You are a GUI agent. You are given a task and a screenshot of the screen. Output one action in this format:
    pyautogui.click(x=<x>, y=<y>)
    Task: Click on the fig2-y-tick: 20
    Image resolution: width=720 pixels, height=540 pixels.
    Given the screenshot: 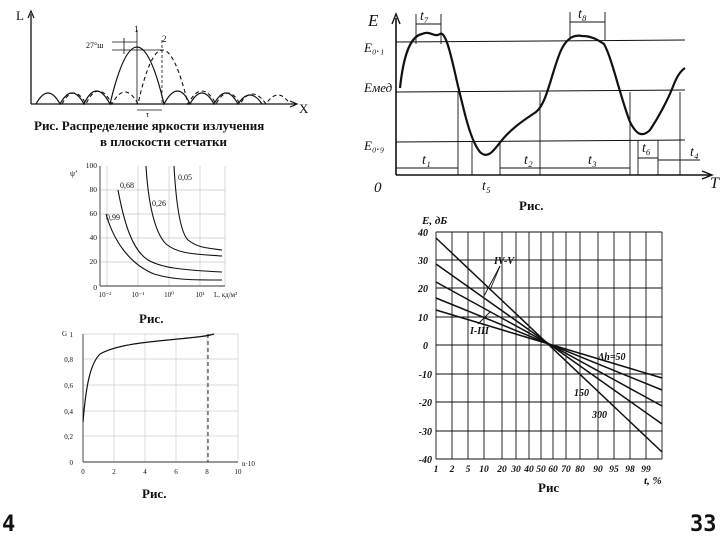 What is the action you would take?
    pyautogui.click(x=94, y=261)
    